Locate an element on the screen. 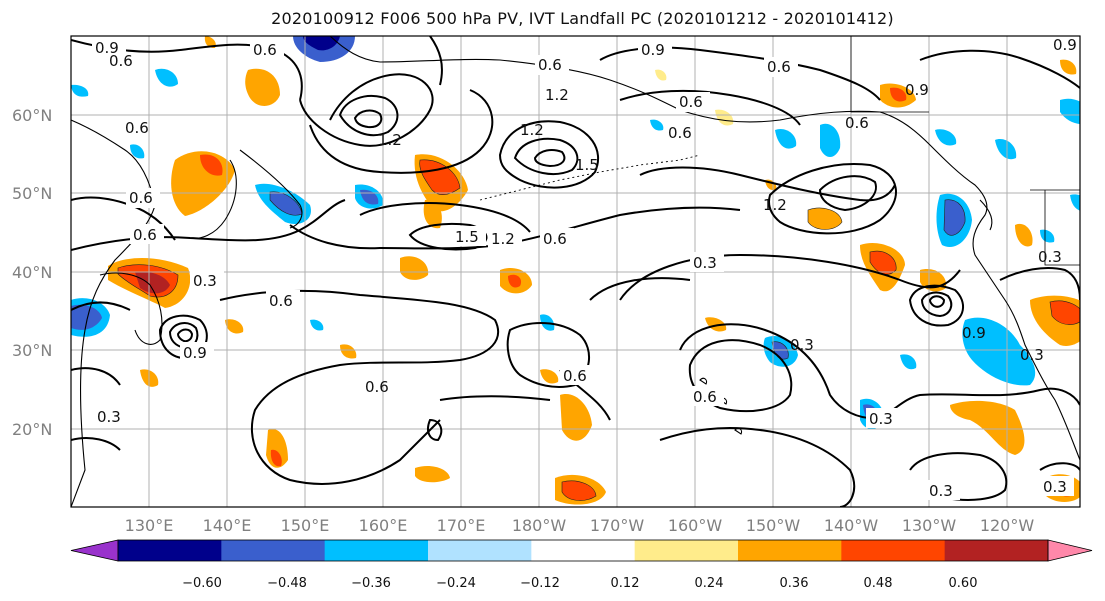 Image resolution: width=1105 pixels, height=601 pixels. lat-label: 40°N is located at coordinates (32, 272).